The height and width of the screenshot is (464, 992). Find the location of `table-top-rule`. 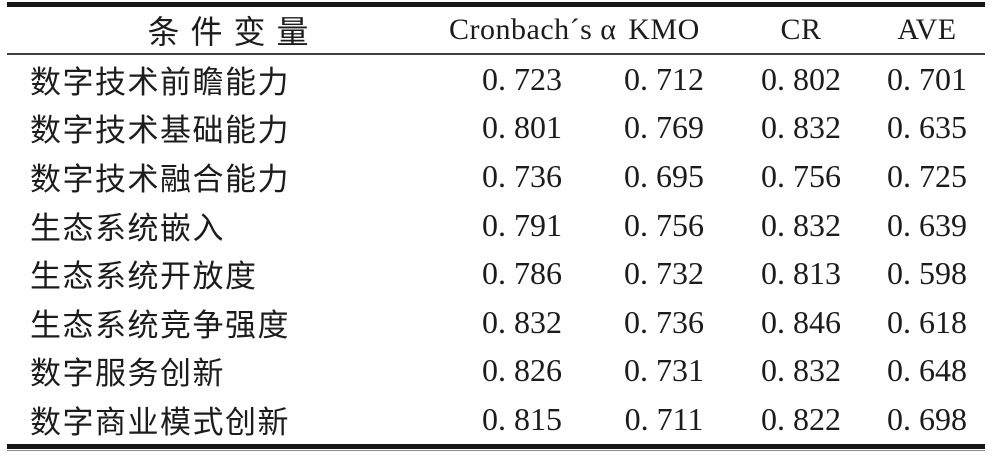

table-top-rule is located at coordinates (496, 4).